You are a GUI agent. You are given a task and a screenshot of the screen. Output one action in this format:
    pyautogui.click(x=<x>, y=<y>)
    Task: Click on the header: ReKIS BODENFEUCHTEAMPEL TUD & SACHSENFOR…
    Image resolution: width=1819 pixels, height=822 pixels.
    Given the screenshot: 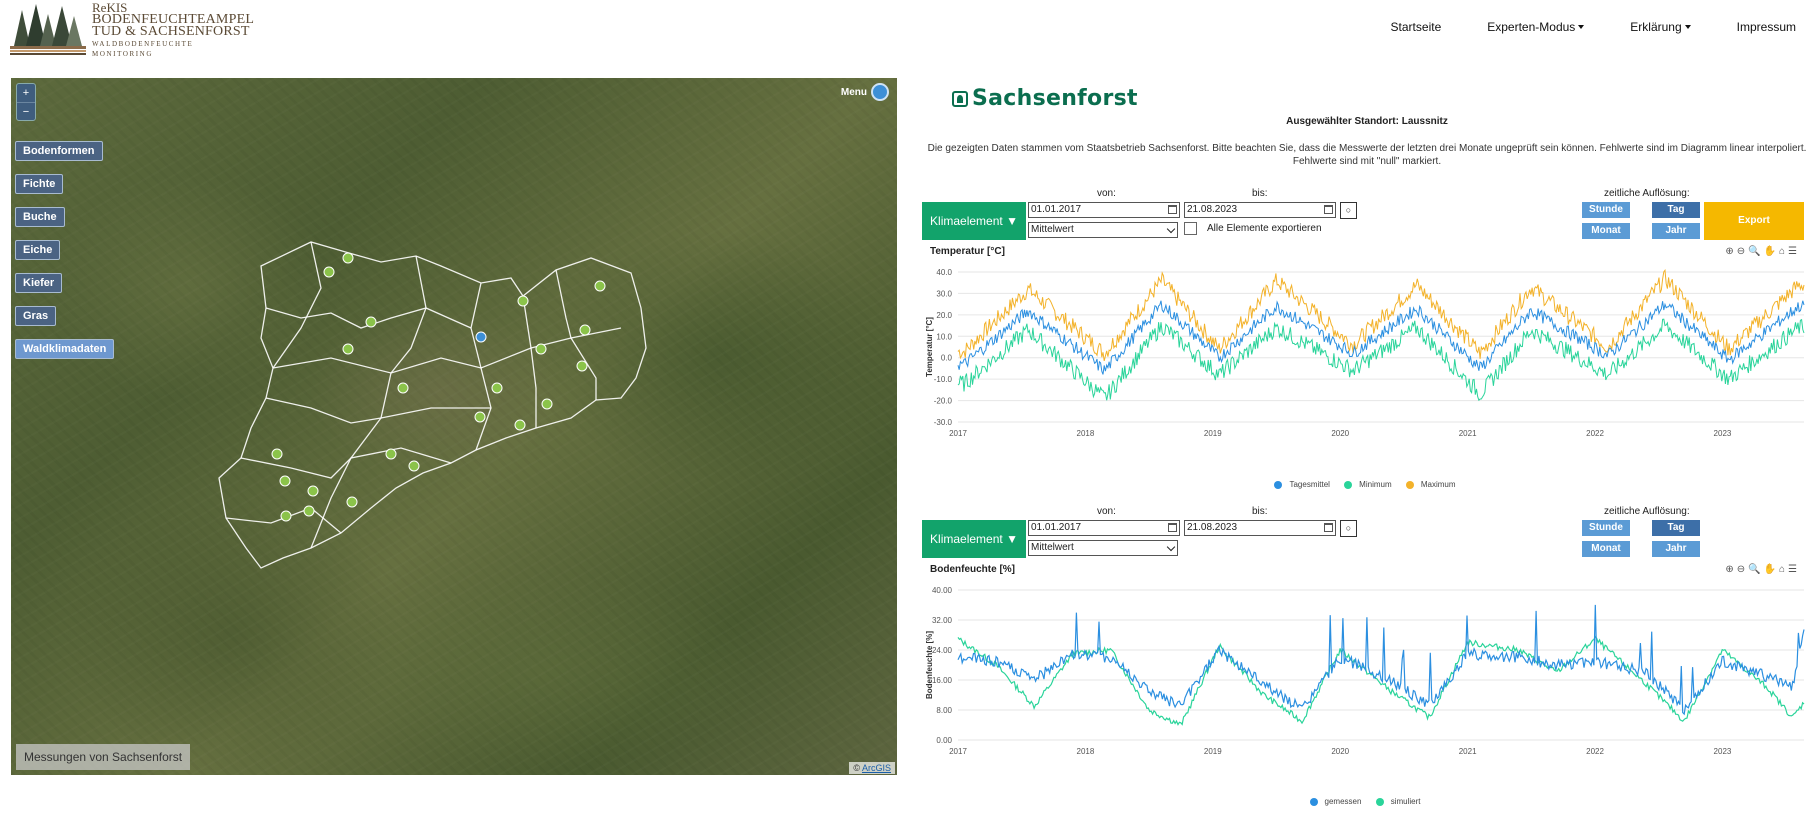 What is the action you would take?
    pyautogui.click(x=909, y=30)
    